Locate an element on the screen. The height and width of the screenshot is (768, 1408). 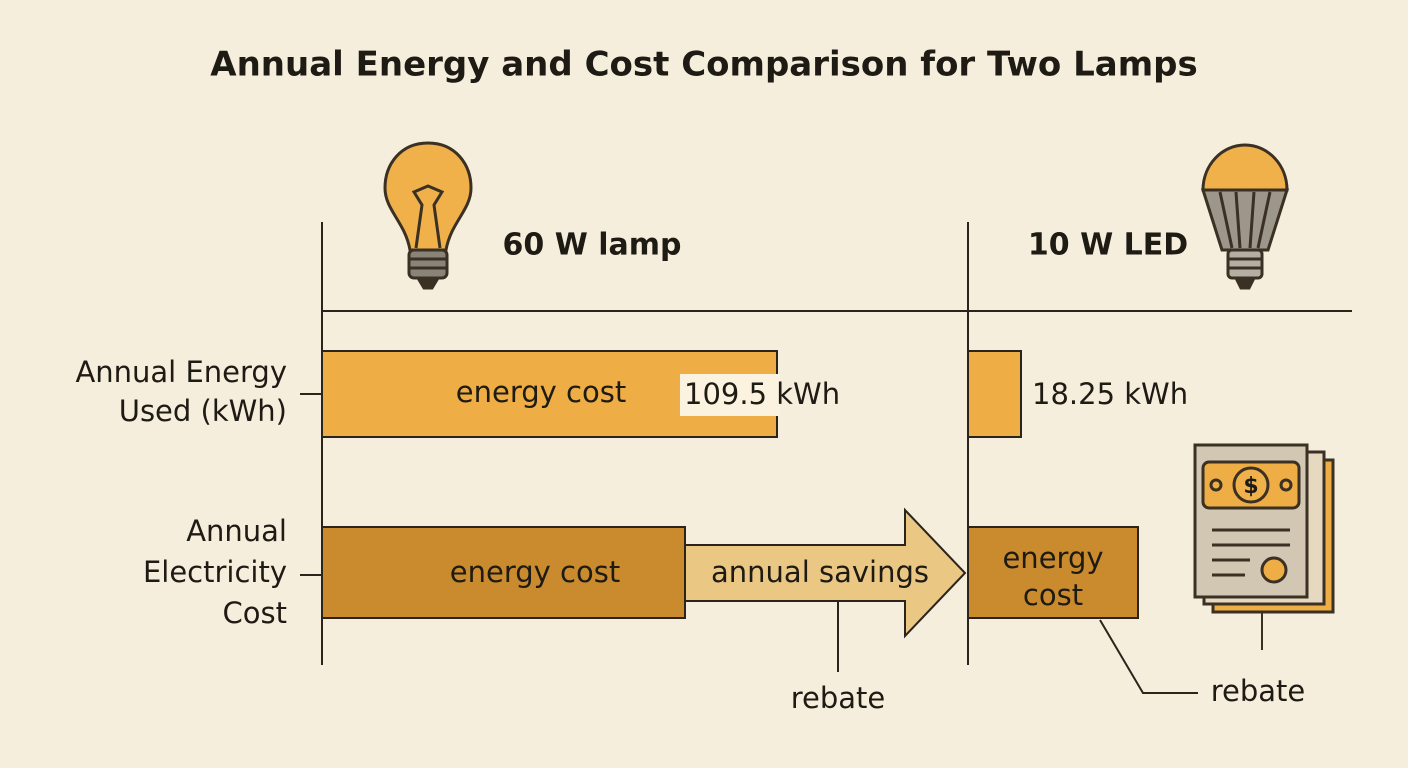
currency-symbol: $ is located at coordinates (1250, 486).